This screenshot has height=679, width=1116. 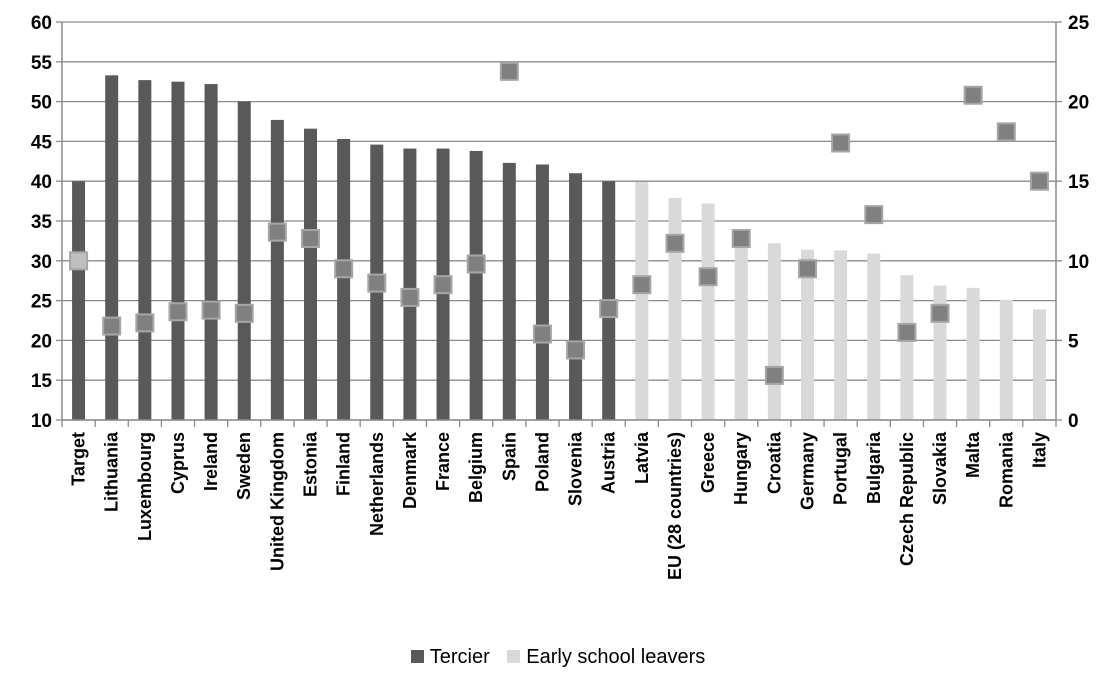 I want to click on category-label: Poland, so click(x=542, y=462).